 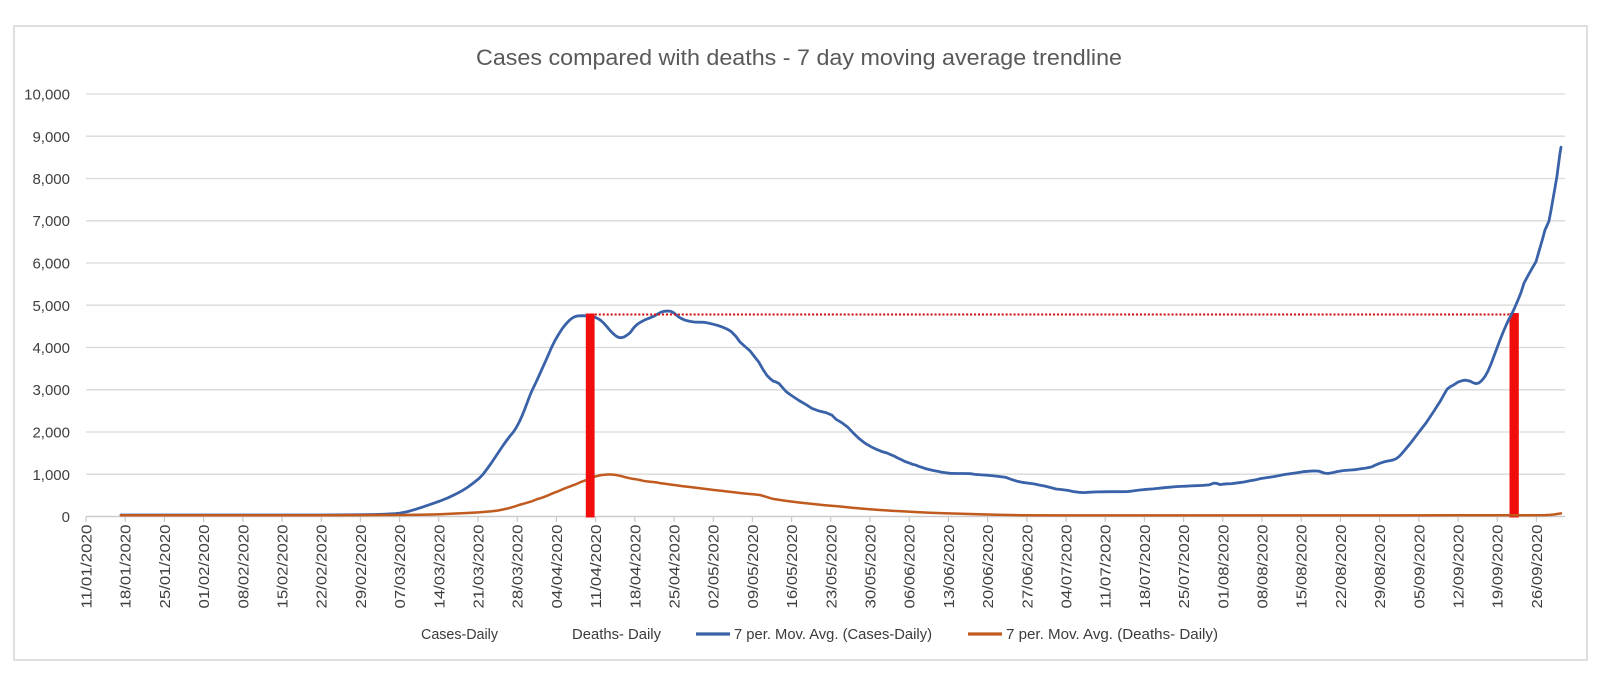 What do you see at coordinates (51, 390) in the screenshot?
I see `svg-text: 3,000` at bounding box center [51, 390].